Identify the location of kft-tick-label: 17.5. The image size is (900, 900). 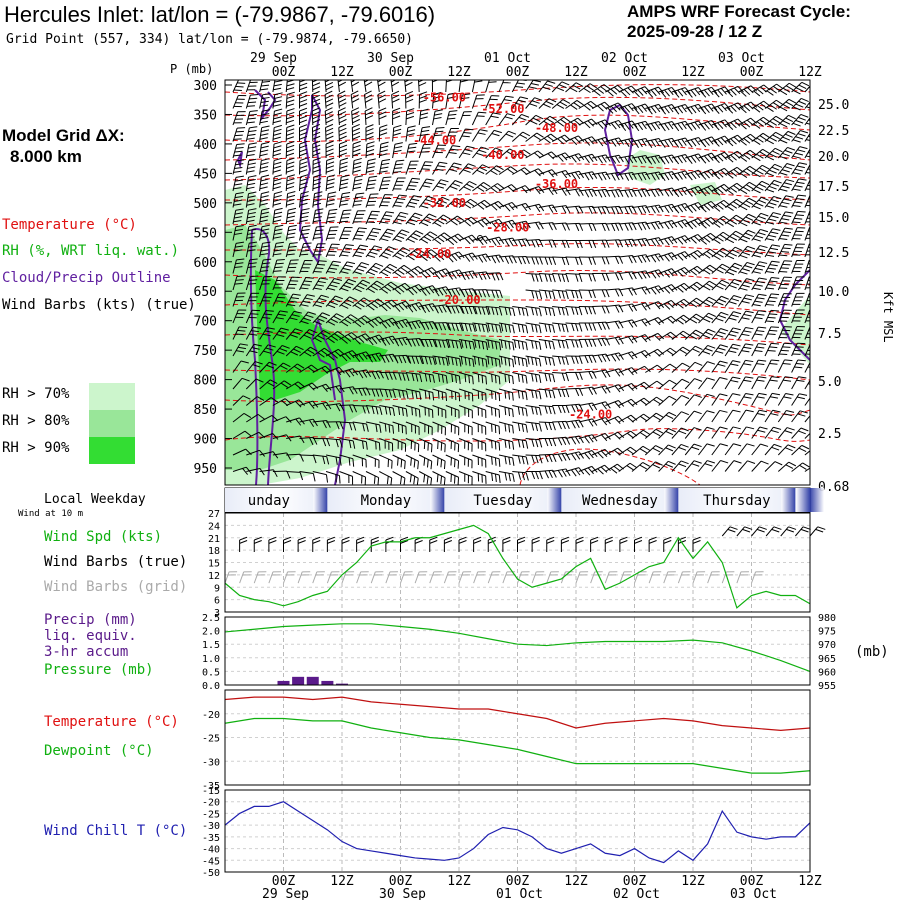
(833, 187).